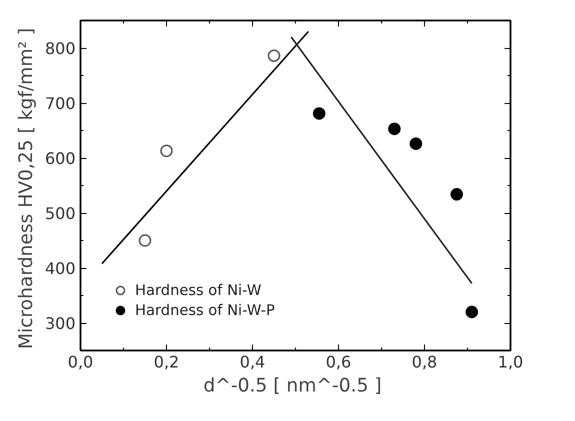 The width and height of the screenshot is (575, 421). What do you see at coordinates (60, 103) in the screenshot?
I see `y-tick-label: 700` at bounding box center [60, 103].